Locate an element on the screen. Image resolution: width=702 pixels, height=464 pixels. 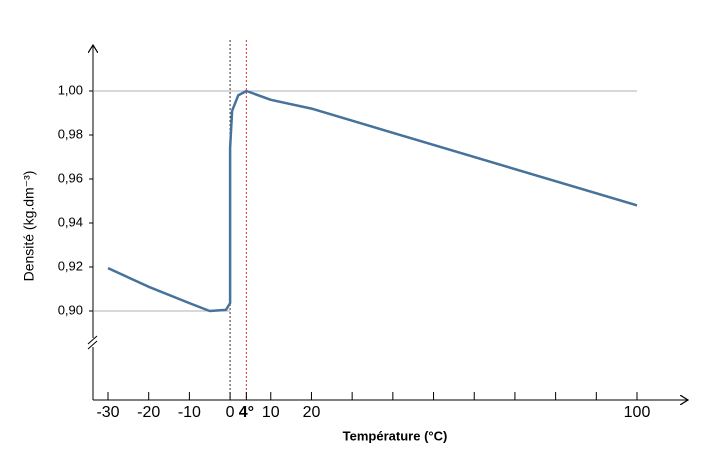
x-tick-label: 20 is located at coordinates (312, 412).